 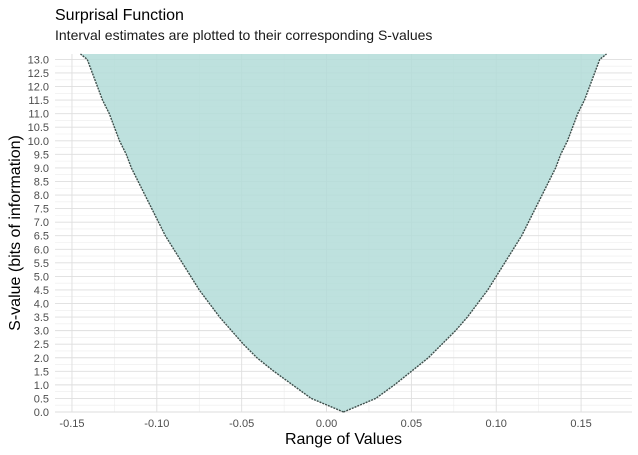 What do you see at coordinates (41, 318) in the screenshot?
I see `y-tick-label: 3.5` at bounding box center [41, 318].